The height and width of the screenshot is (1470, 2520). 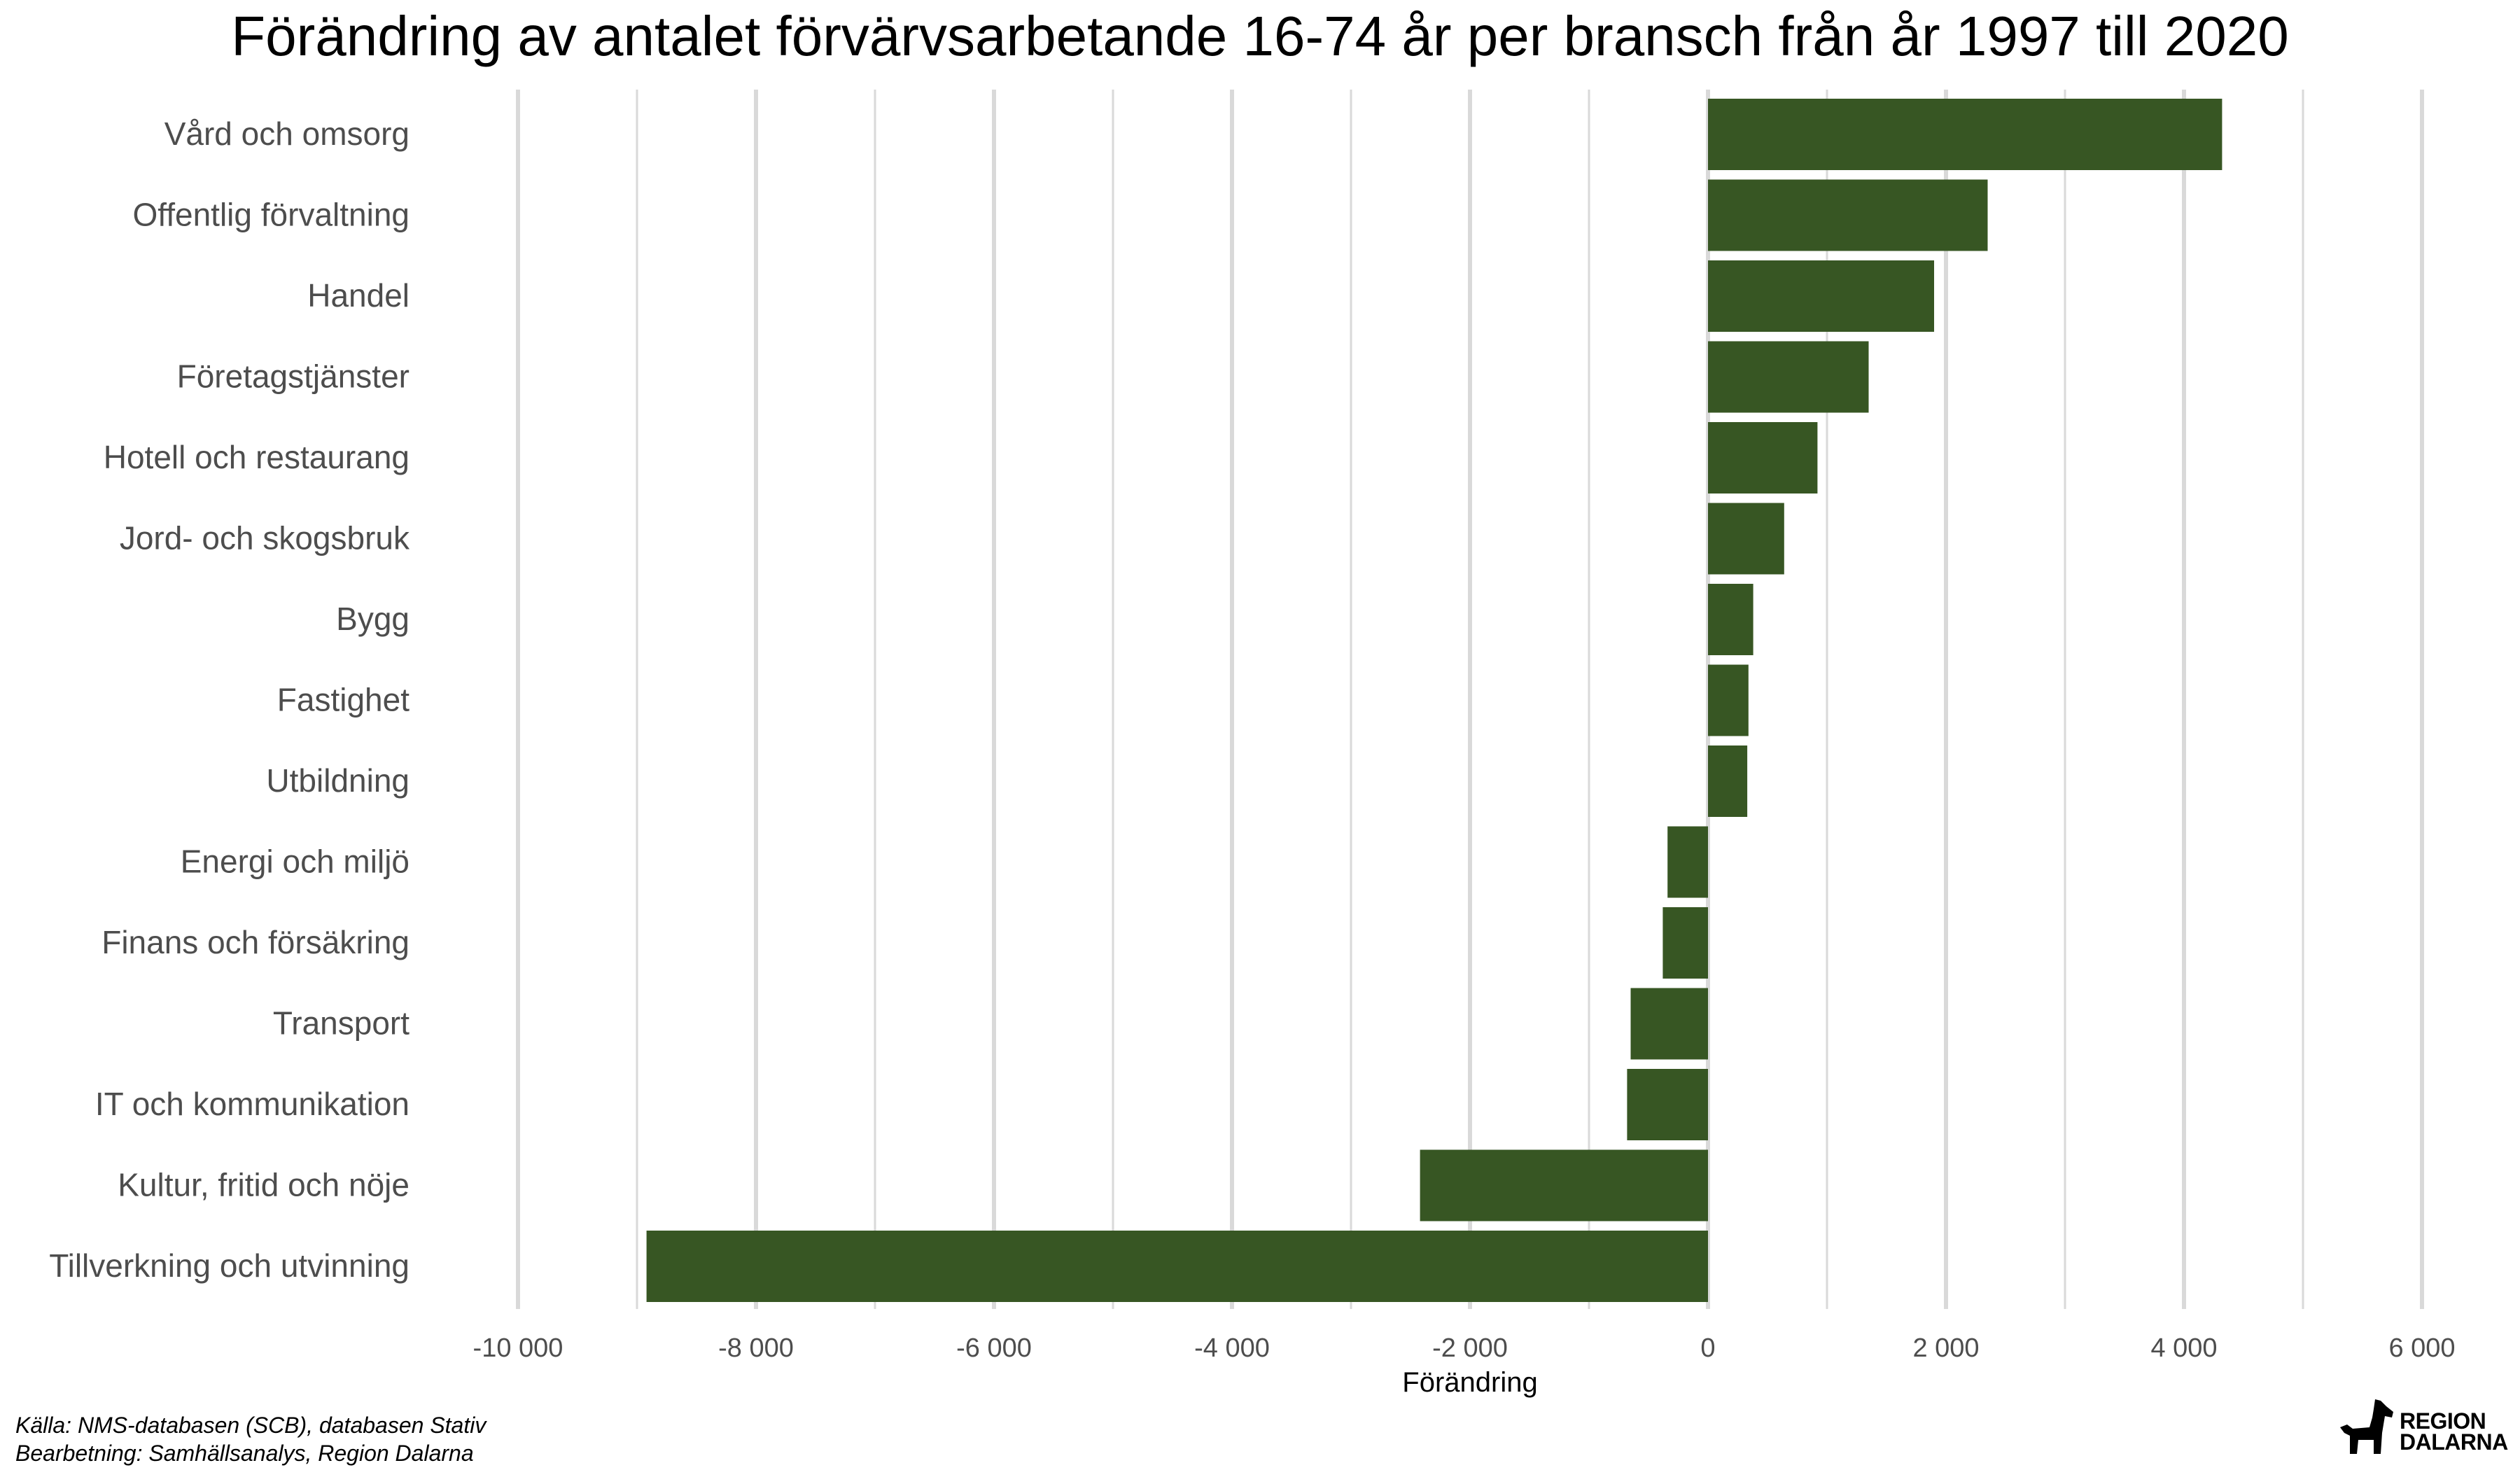 I want to click on x-tick-label: 6 000, so click(x=2421, y=1348).